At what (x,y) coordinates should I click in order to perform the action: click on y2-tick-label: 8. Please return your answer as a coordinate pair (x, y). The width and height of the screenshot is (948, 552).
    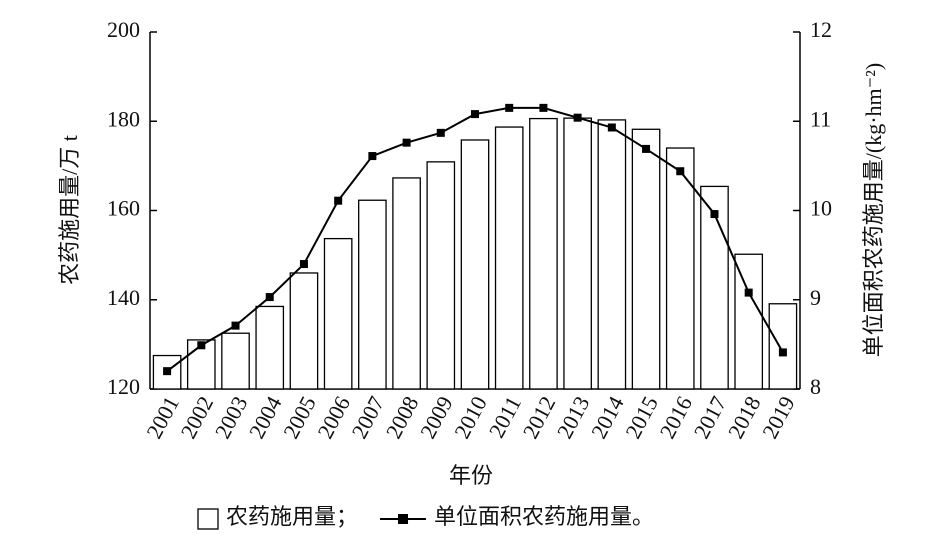
    Looking at the image, I should click on (815, 386).